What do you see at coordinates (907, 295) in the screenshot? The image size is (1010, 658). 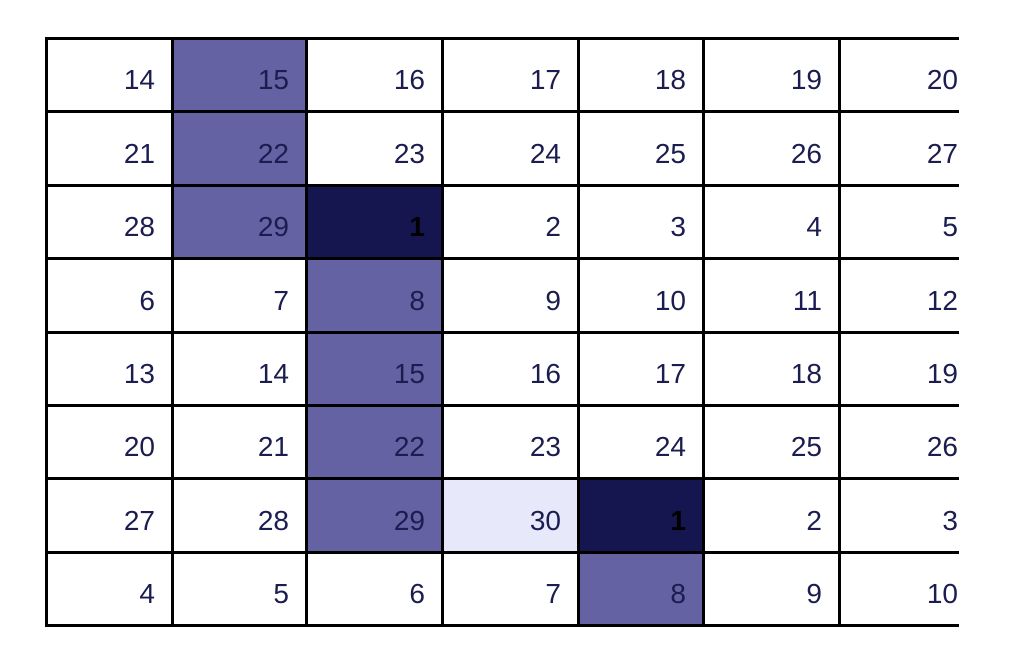 I see `day-cell: 12` at bounding box center [907, 295].